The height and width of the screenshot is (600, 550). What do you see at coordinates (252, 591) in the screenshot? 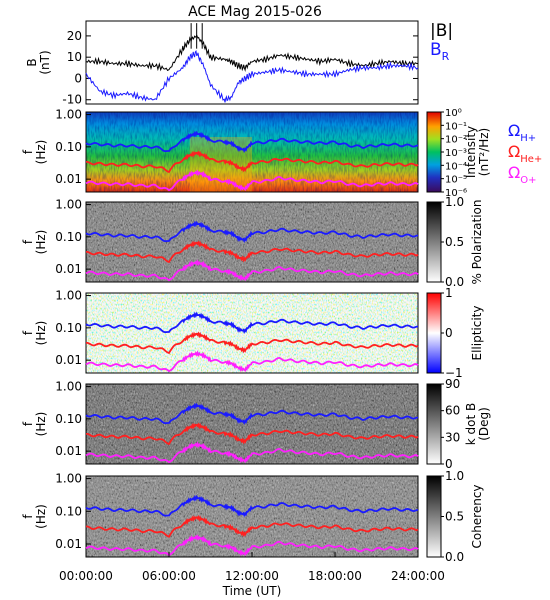
I see `x-axis-label: Time (UT)` at bounding box center [252, 591].